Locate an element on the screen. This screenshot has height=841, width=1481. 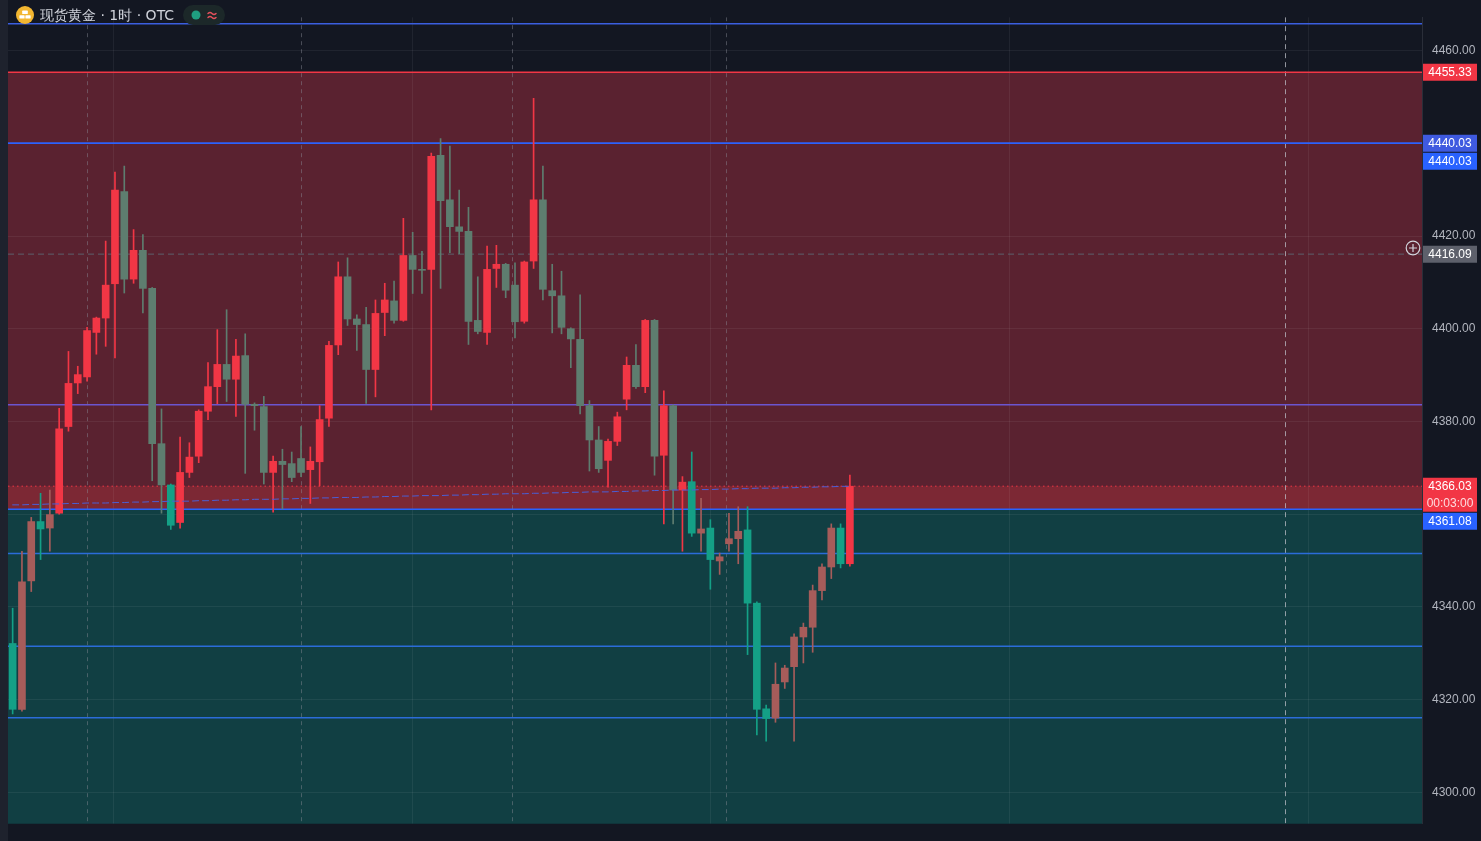
ref-line-label: 4416.09 is located at coordinates (1450, 253).